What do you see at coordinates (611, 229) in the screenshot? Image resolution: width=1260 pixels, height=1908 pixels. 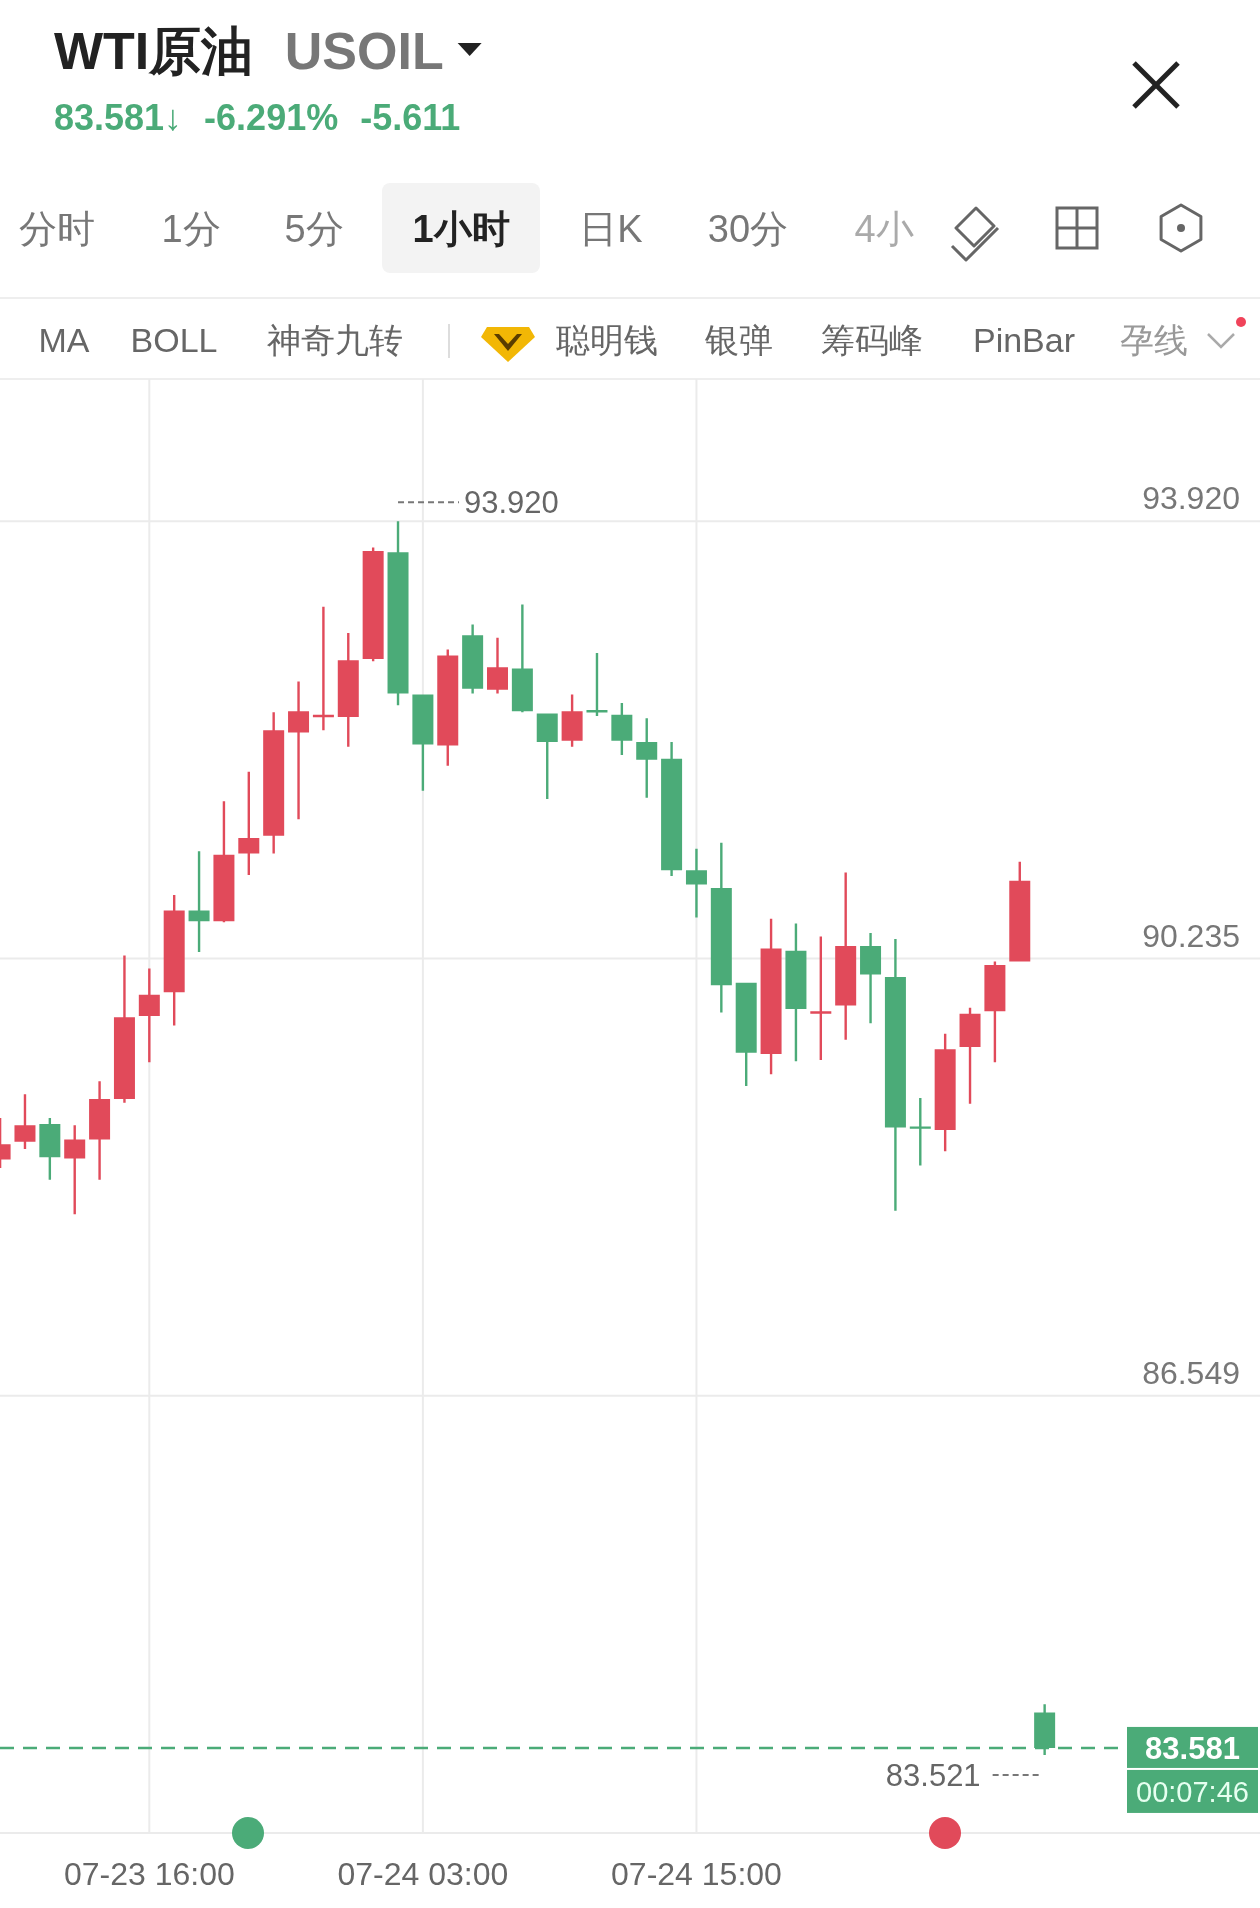 I see `text: 日K` at bounding box center [611, 229].